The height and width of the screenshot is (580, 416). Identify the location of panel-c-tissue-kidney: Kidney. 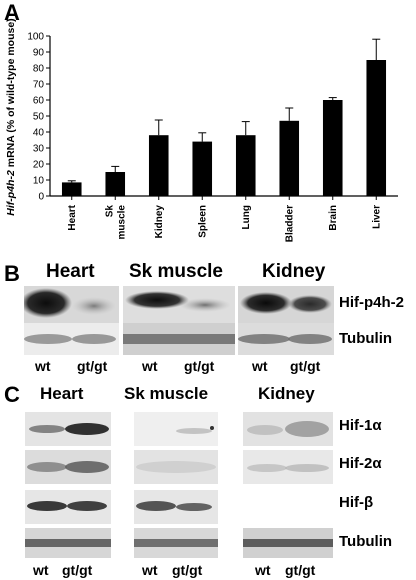
(286, 393).